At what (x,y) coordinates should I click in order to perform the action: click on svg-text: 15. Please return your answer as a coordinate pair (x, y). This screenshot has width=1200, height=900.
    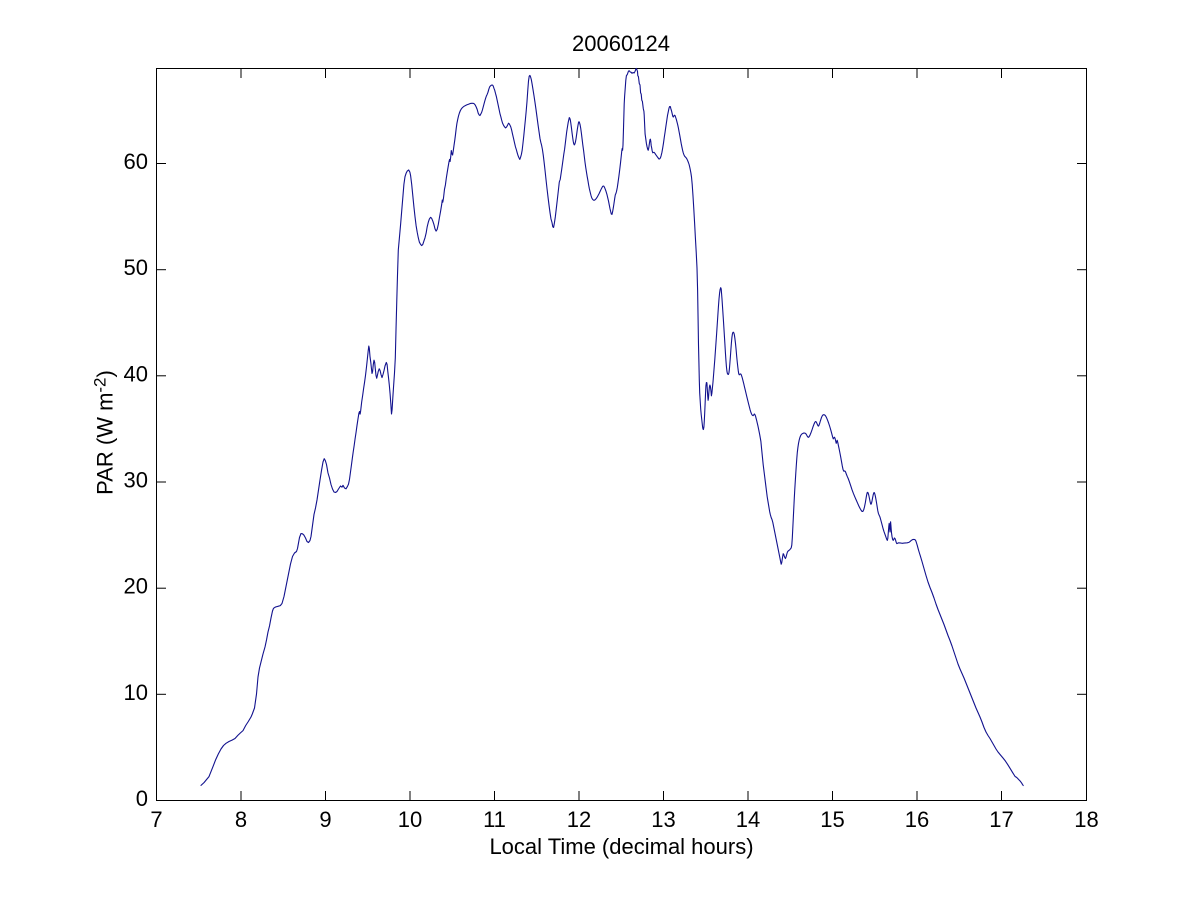
    Looking at the image, I should click on (832, 819).